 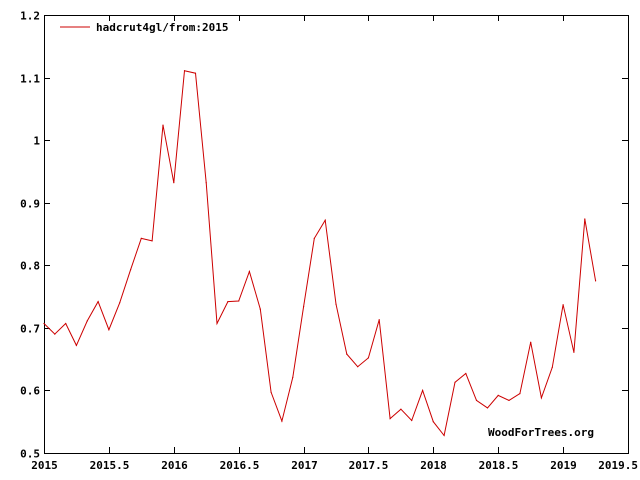 I want to click on legend: hadcrut4gl/from:2015, so click(x=144, y=27).